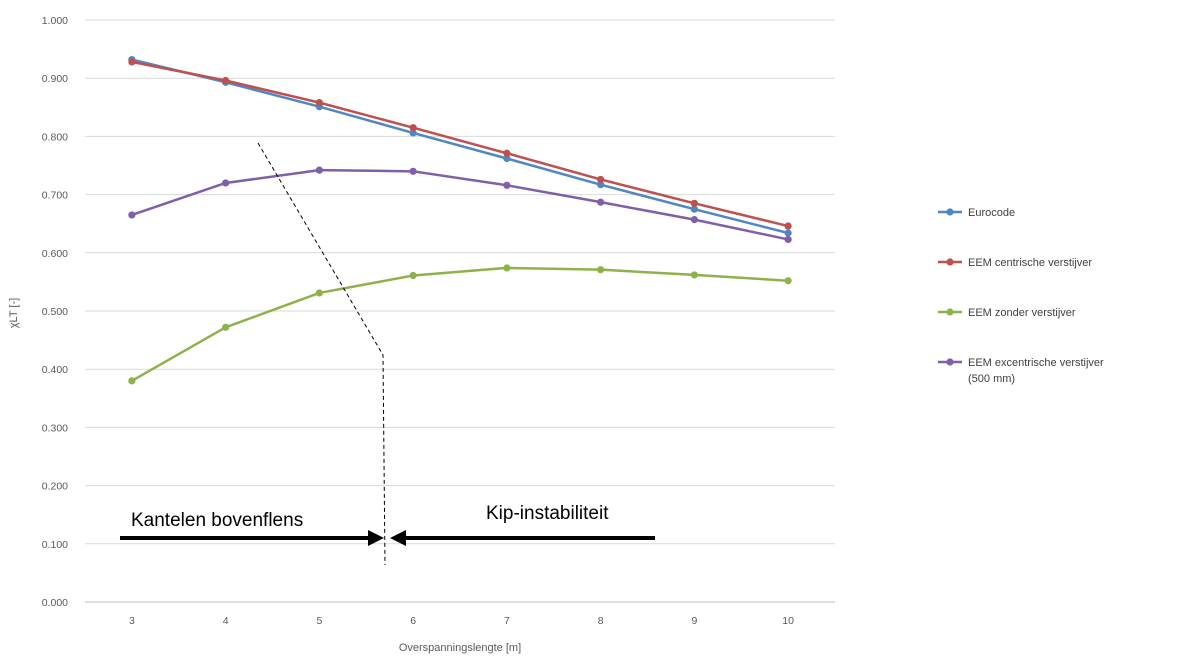 The image size is (1181, 657). Describe the element at coordinates (226, 621) in the screenshot. I see `x-tick-label: 4` at that location.